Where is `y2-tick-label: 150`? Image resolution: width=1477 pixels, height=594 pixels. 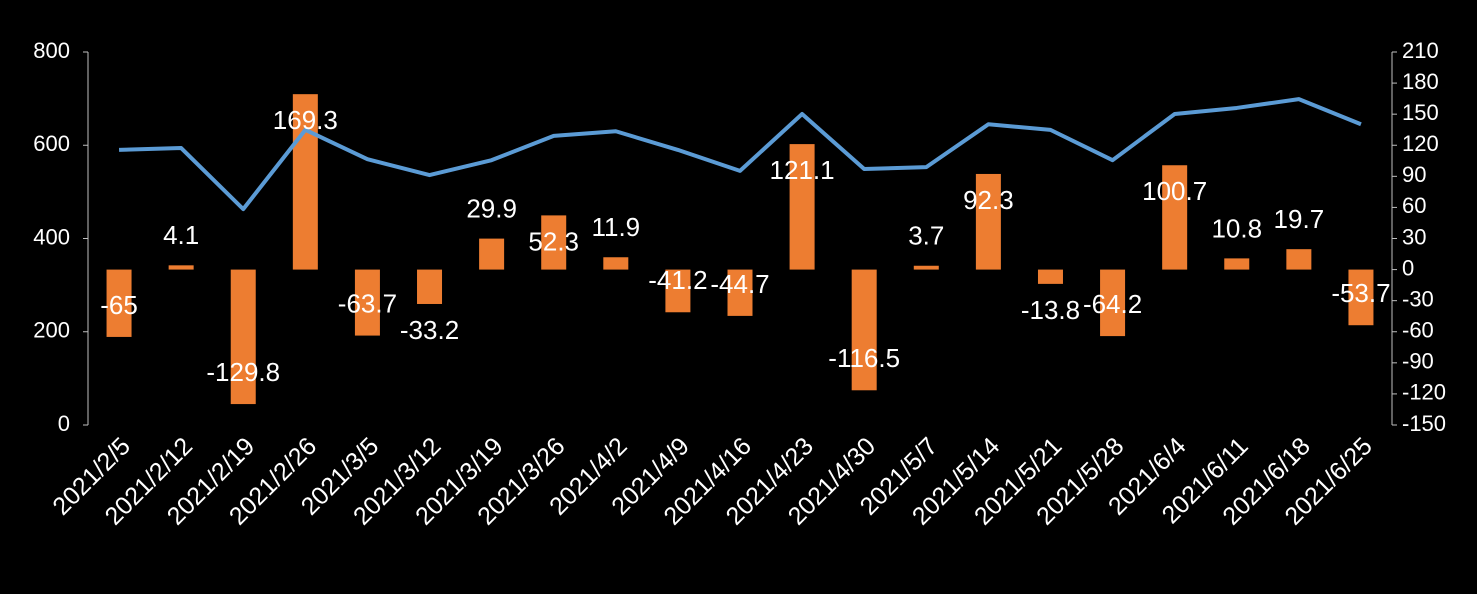
y2-tick-label: 150 is located at coordinates (1420, 112).